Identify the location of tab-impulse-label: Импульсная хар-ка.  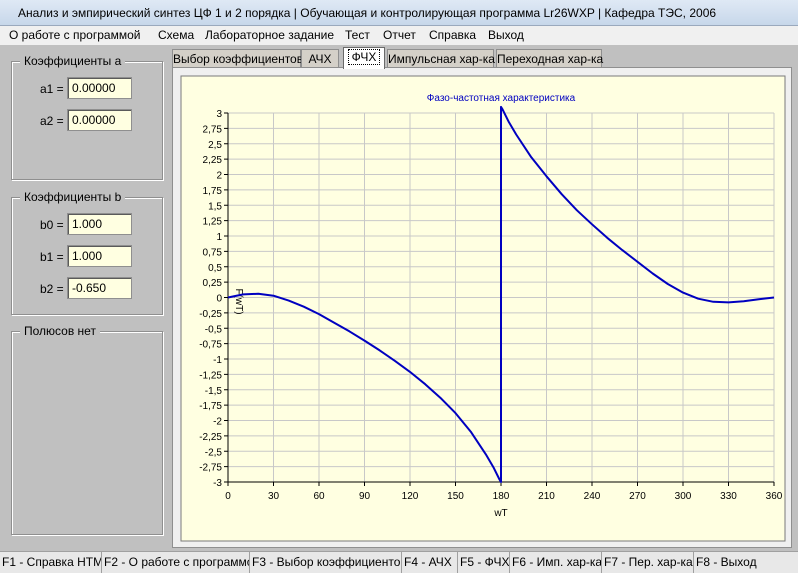
(441, 59).